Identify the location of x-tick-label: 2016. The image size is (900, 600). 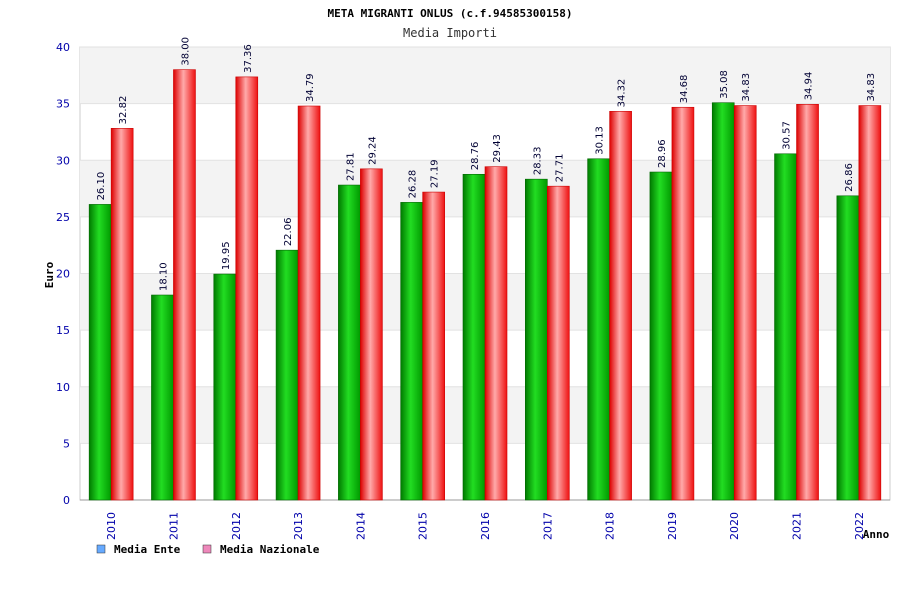
(485, 526).